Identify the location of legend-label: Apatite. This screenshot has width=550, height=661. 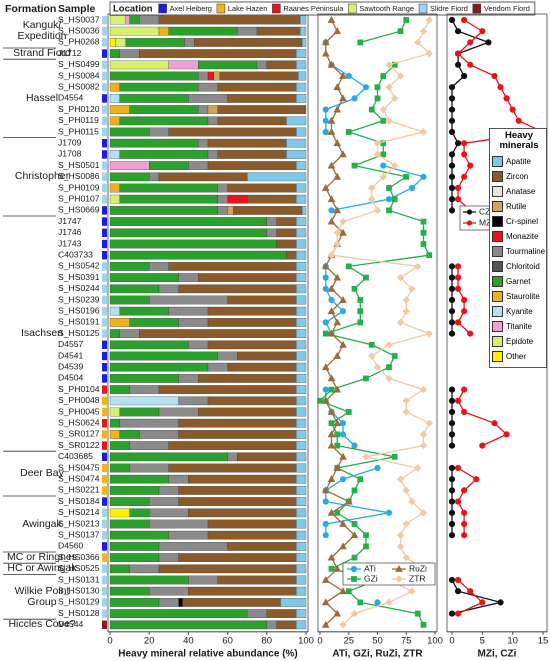
(518, 161).